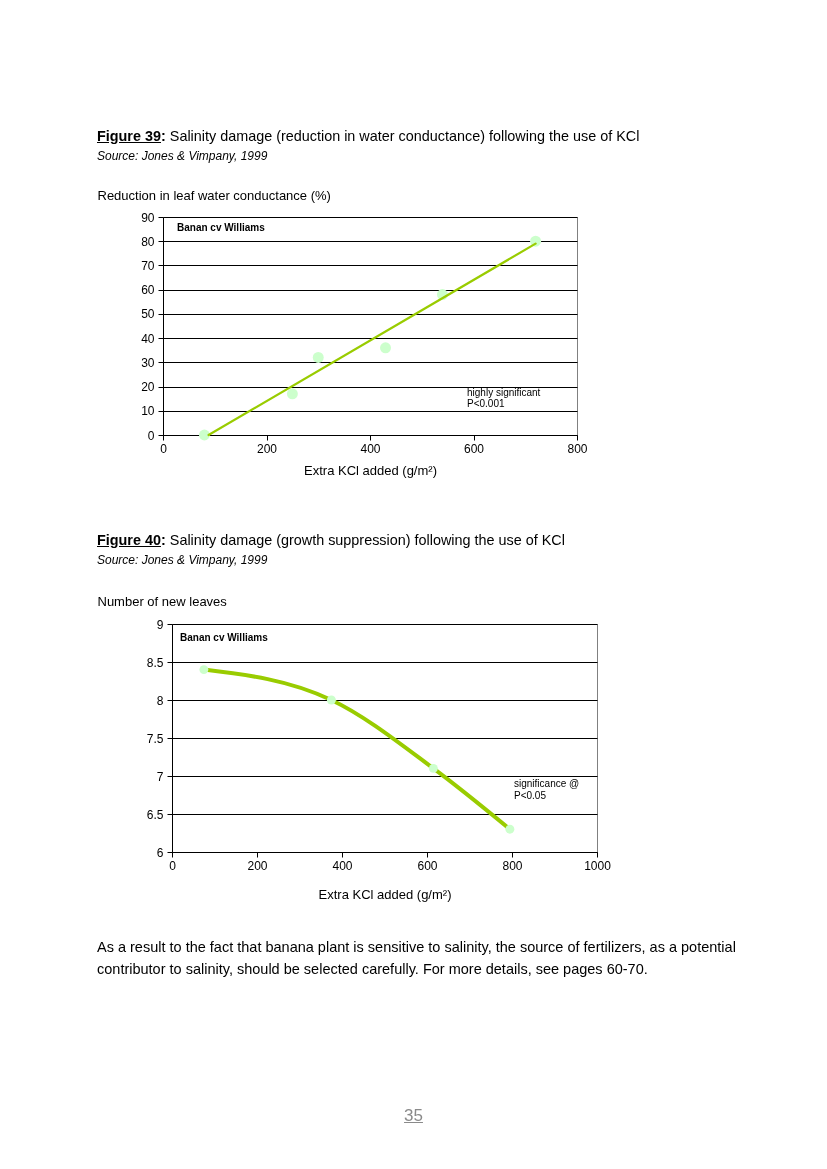 The image size is (827, 1169). I want to click on y-tick-label: 90, so click(148, 217).